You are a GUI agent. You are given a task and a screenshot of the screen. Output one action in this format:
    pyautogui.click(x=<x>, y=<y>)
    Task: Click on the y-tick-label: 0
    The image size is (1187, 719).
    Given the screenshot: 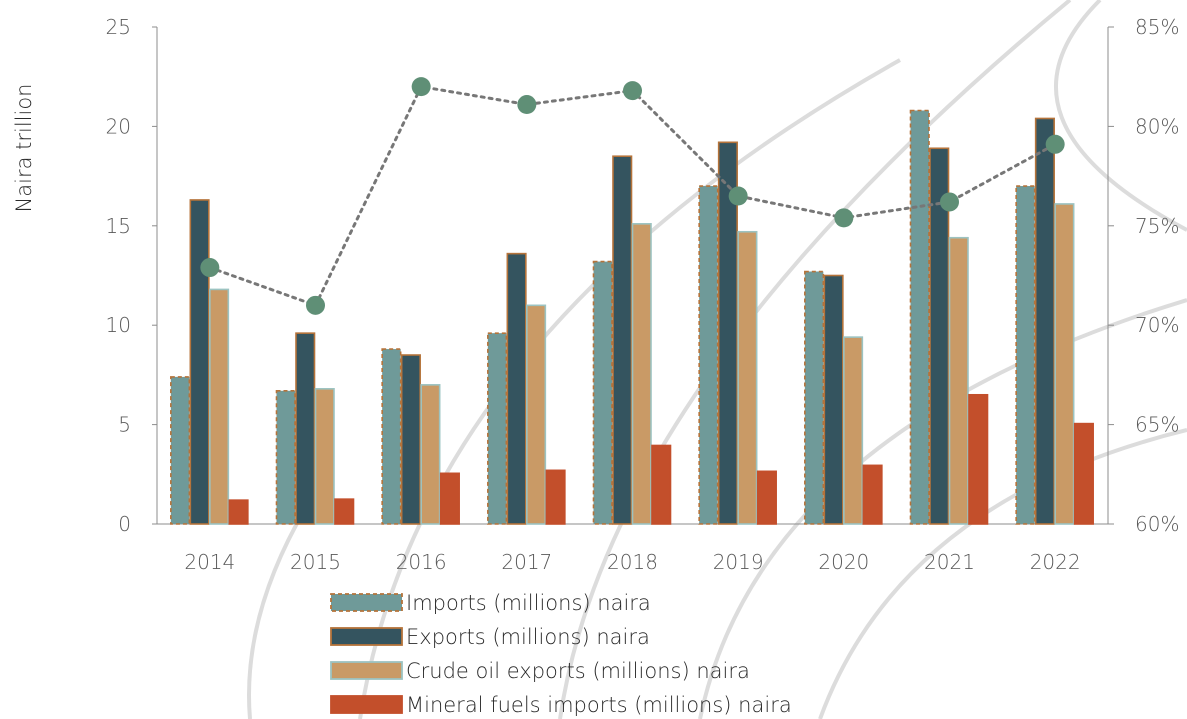 What is the action you would take?
    pyautogui.click(x=124, y=524)
    